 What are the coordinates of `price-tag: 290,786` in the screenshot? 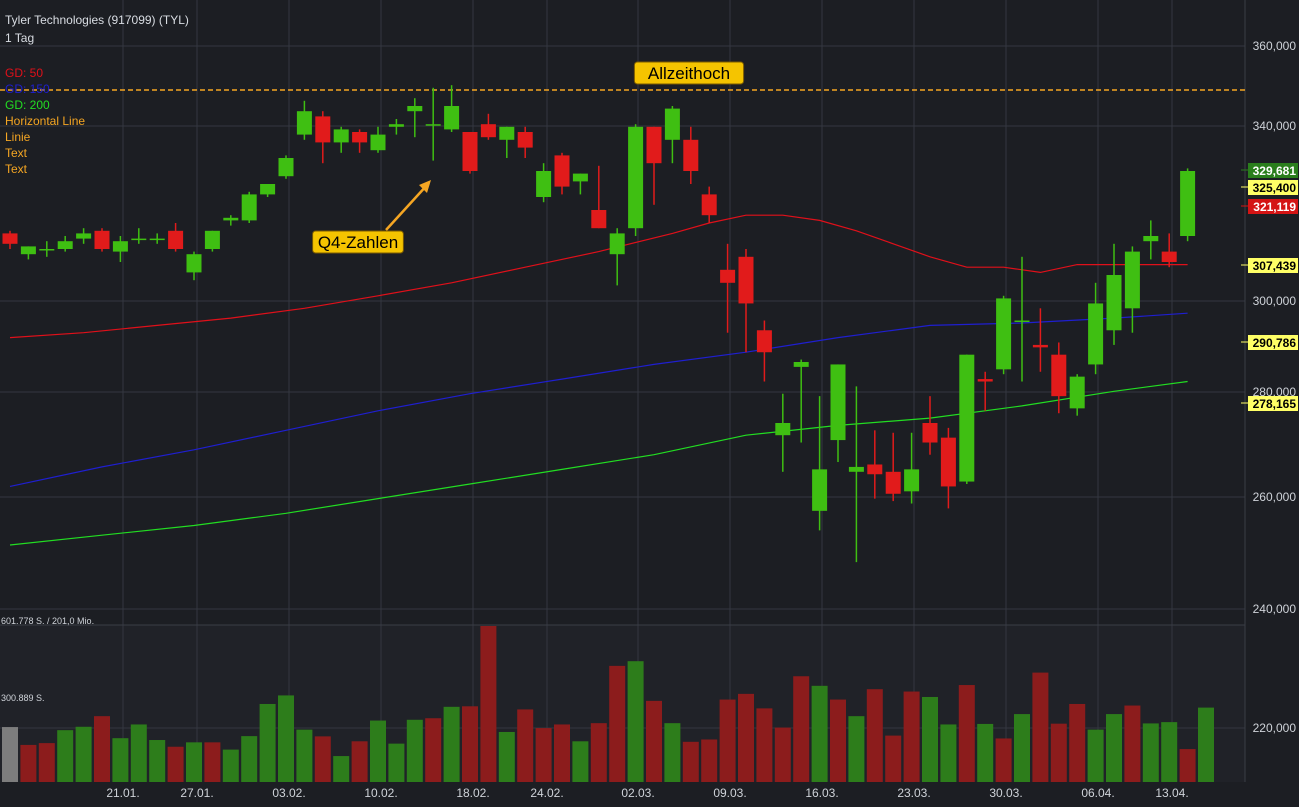 It's located at (1269, 342).